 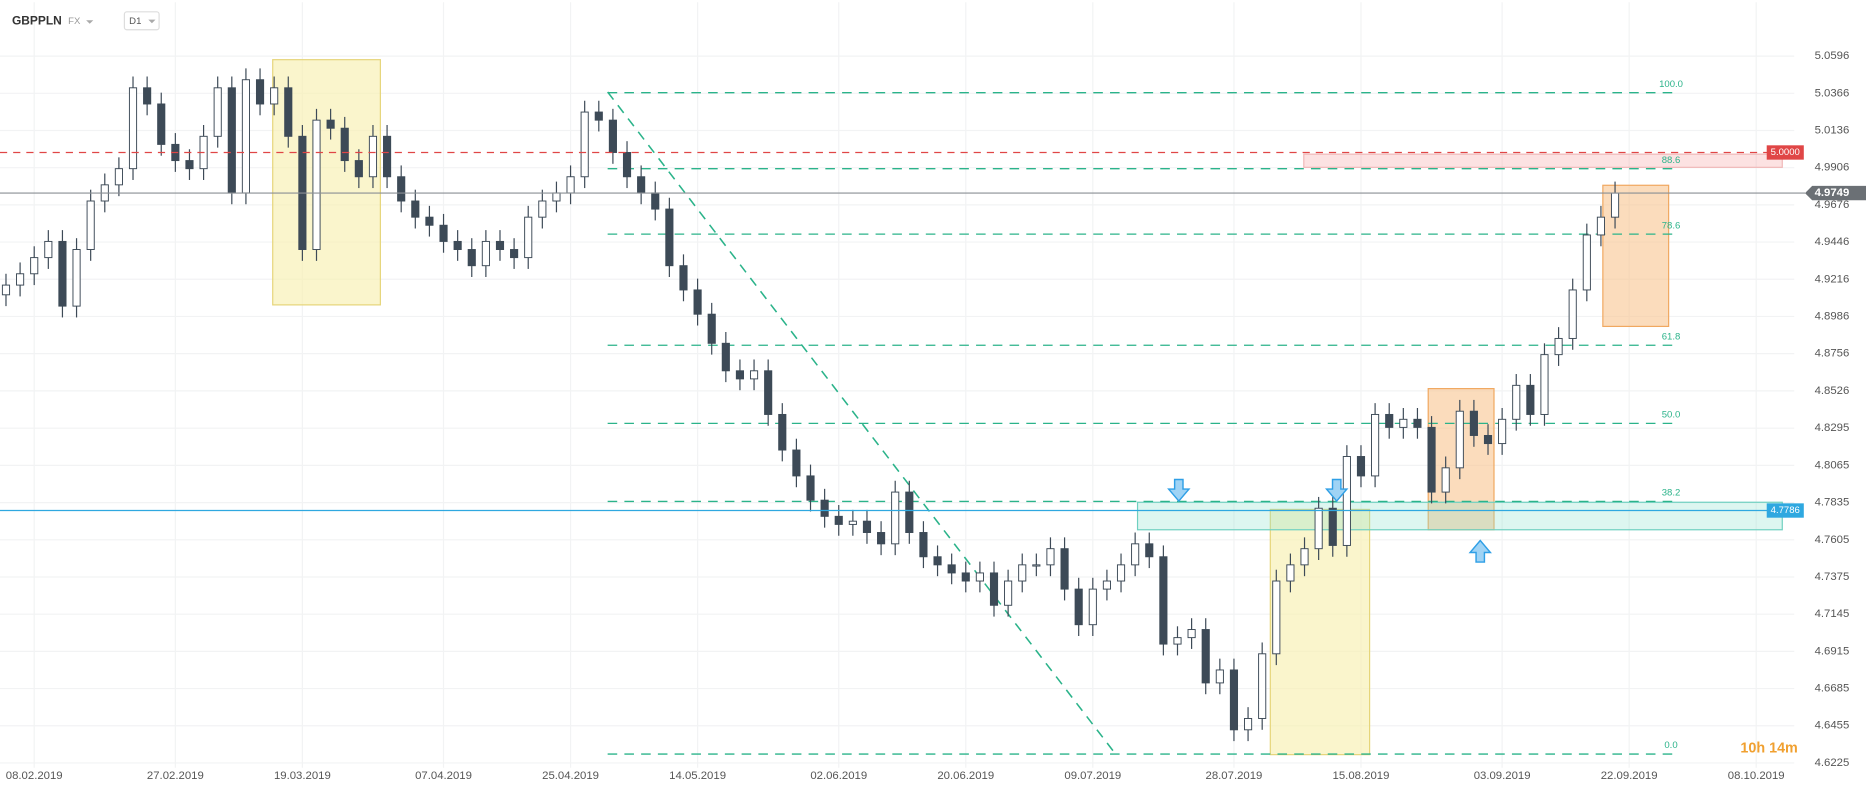 I want to click on y-tick-label: 4.9676, so click(x=1832, y=205).